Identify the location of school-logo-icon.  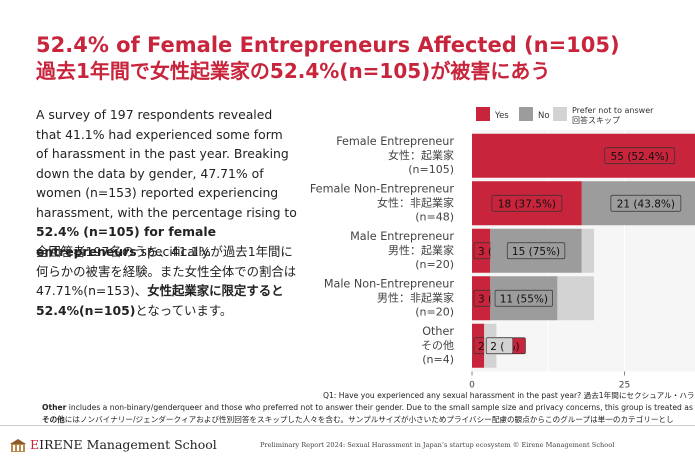
(18, 445).